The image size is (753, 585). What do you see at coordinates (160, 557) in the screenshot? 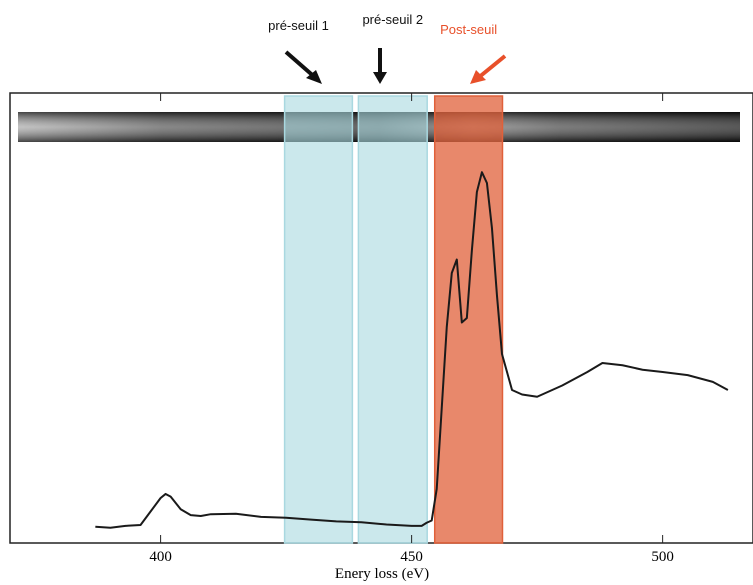
I see `x-tick-label: 400` at bounding box center [160, 557].